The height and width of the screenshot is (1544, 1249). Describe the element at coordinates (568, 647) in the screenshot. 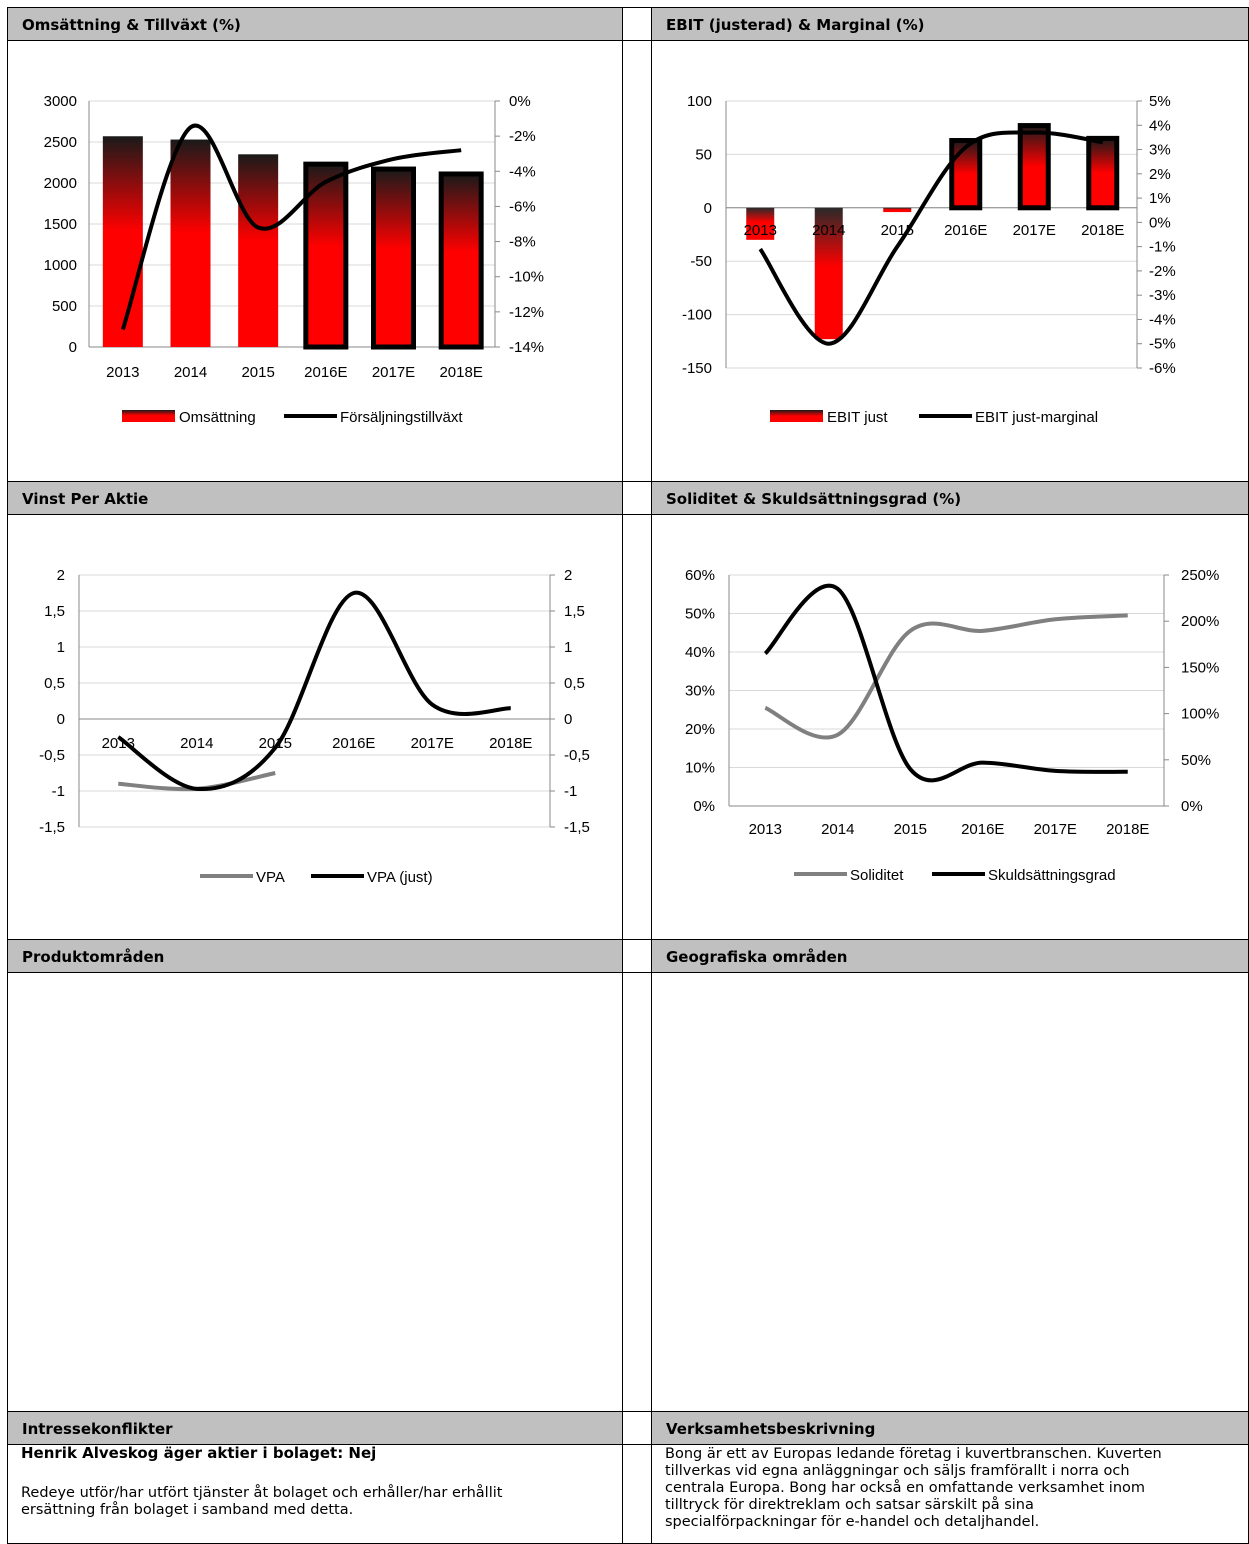

I see `y2-tick-label: 1` at that location.